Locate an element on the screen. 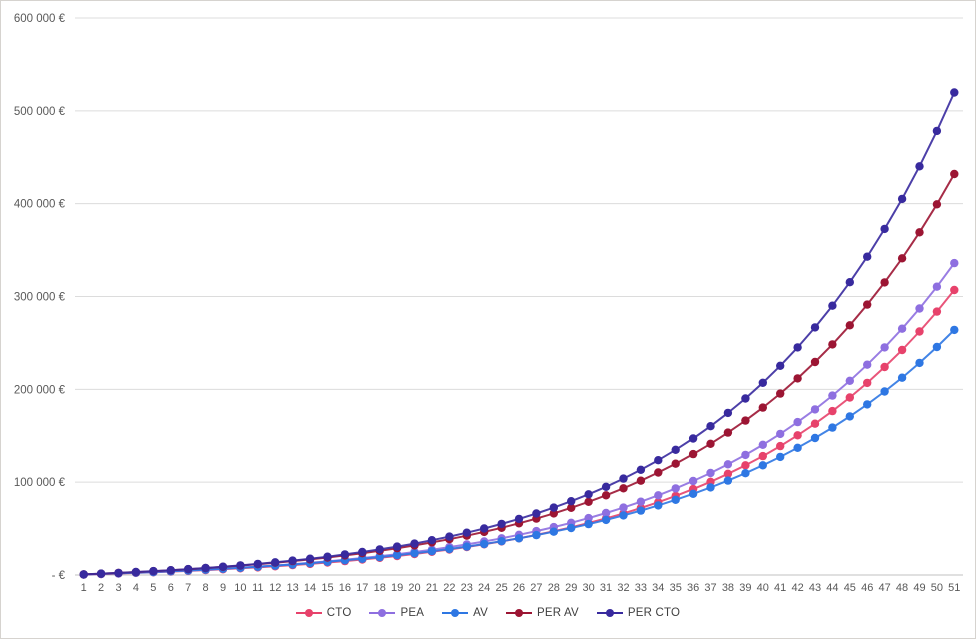  x-axis-label: 6 is located at coordinates (171, 588).